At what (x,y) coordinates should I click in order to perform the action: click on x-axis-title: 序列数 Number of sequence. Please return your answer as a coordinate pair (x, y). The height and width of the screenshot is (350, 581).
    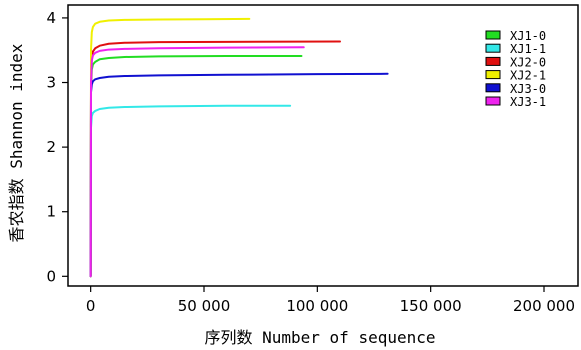
    Looking at the image, I should click on (319, 337).